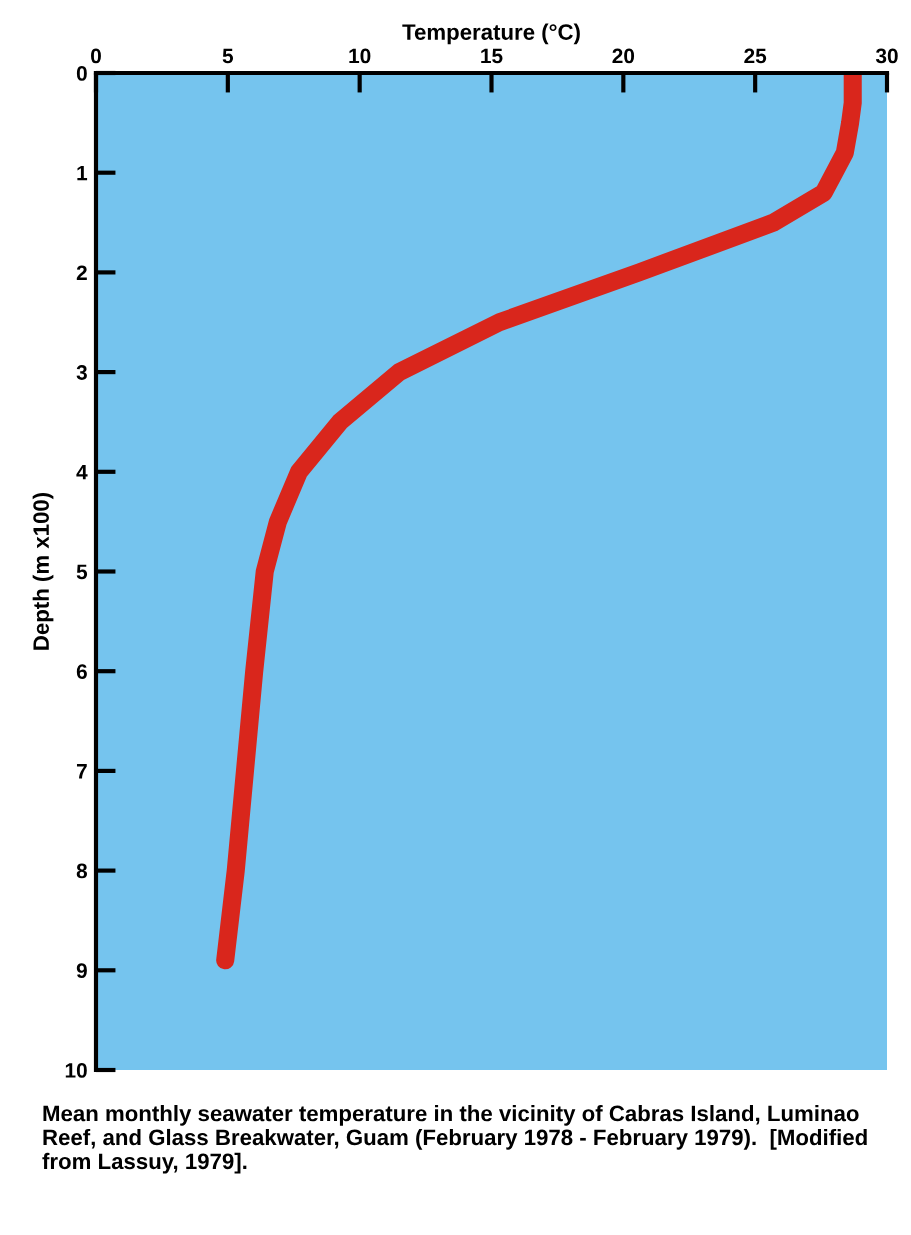 The image size is (911, 1235). Describe the element at coordinates (623, 56) in the screenshot. I see `x-tick-label: 20` at that location.